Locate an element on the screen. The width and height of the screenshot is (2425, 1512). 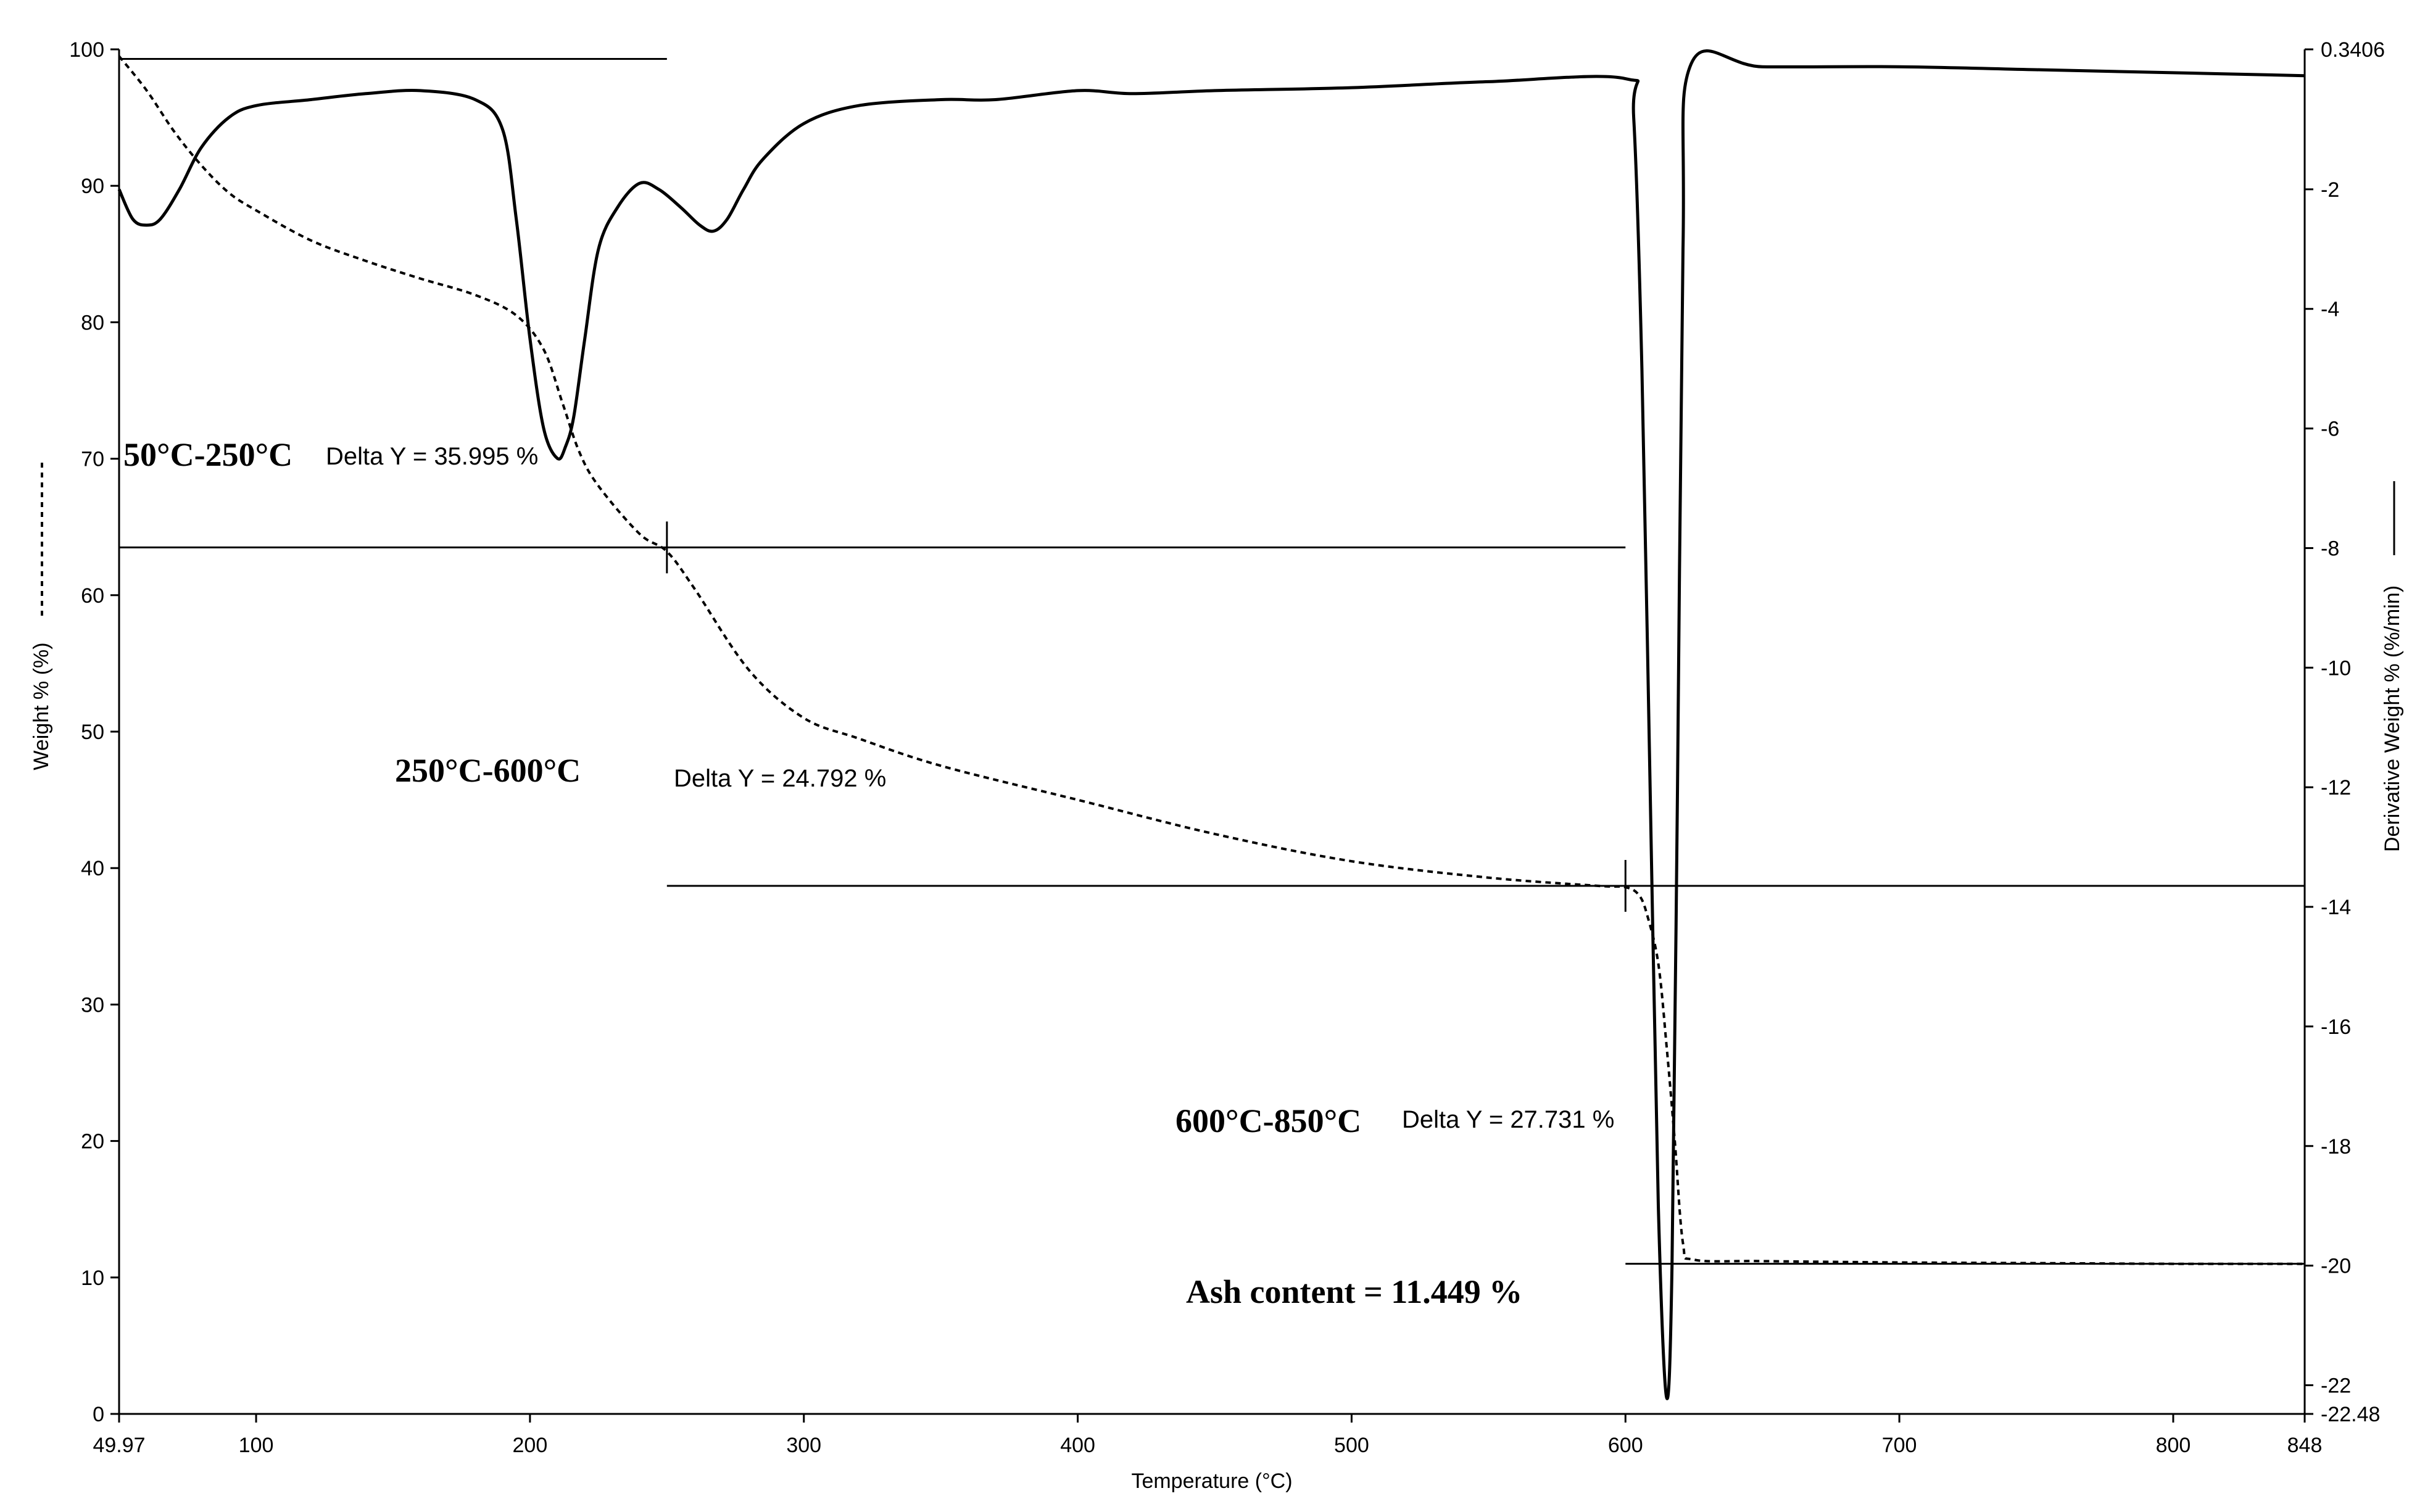
y-right-tick-label: -10 is located at coordinates (2336, 668).